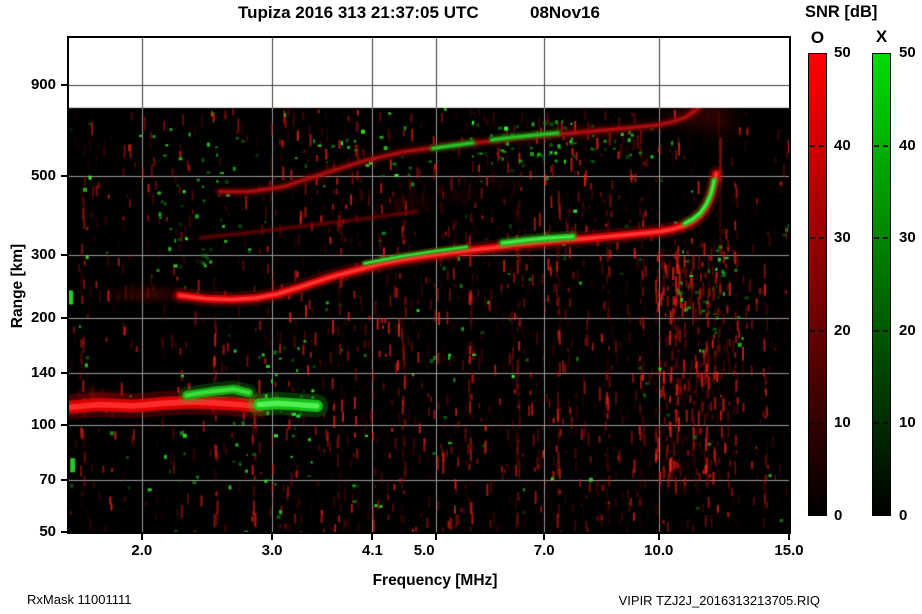 This screenshot has width=922, height=614. I want to click on plot-date: 08Nov16, so click(565, 12).